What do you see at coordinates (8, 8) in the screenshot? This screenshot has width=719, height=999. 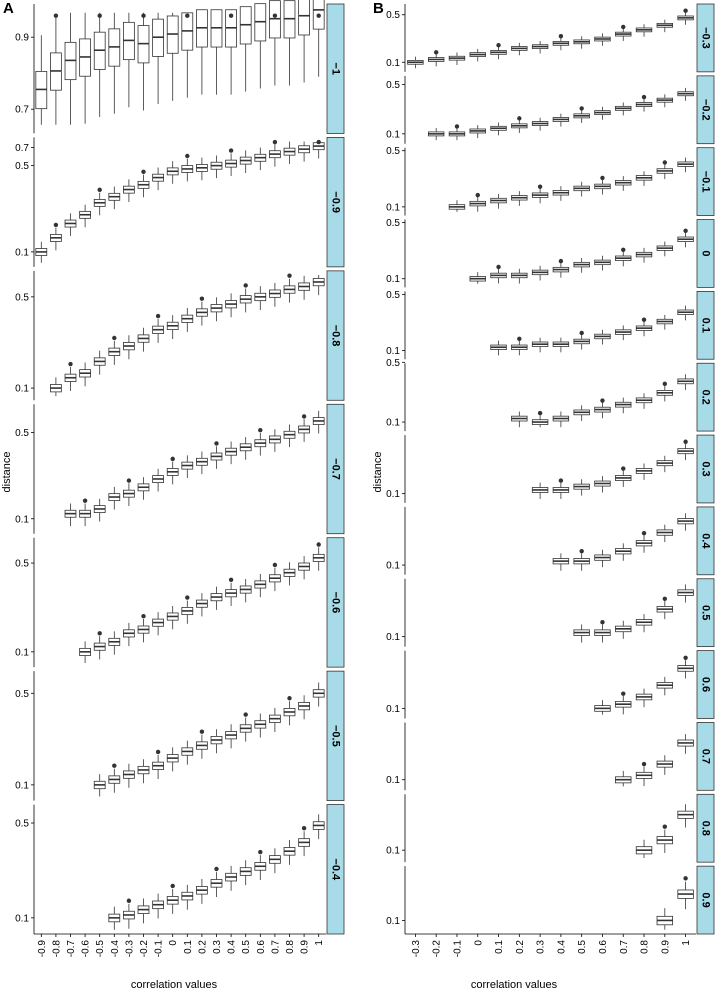 I see `panel-label-a: A` at bounding box center [8, 8].